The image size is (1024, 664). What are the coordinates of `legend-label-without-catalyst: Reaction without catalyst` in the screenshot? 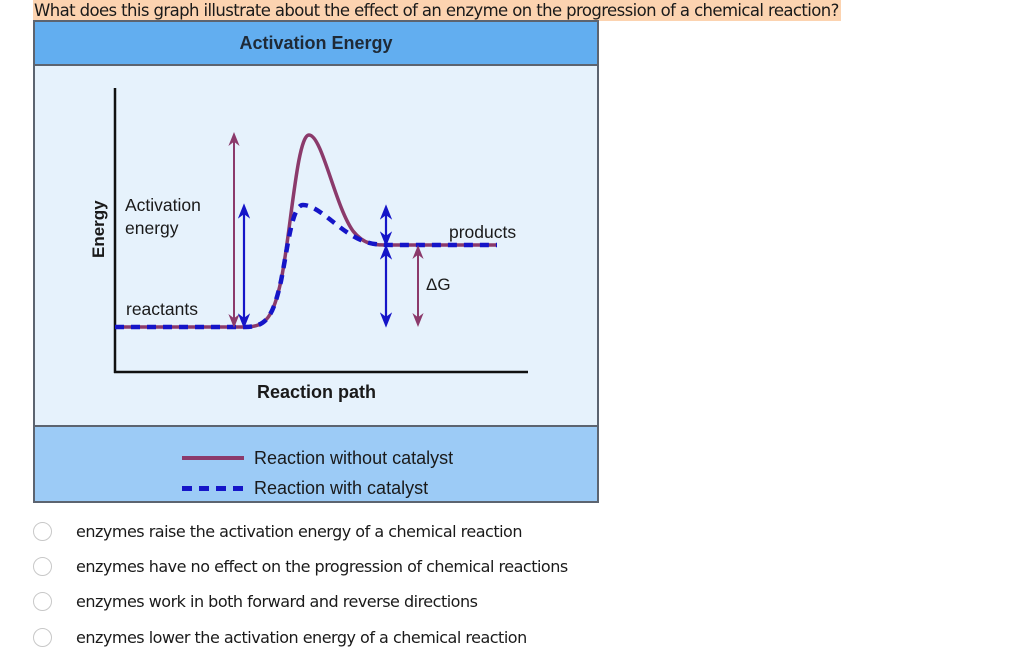 It's located at (354, 457).